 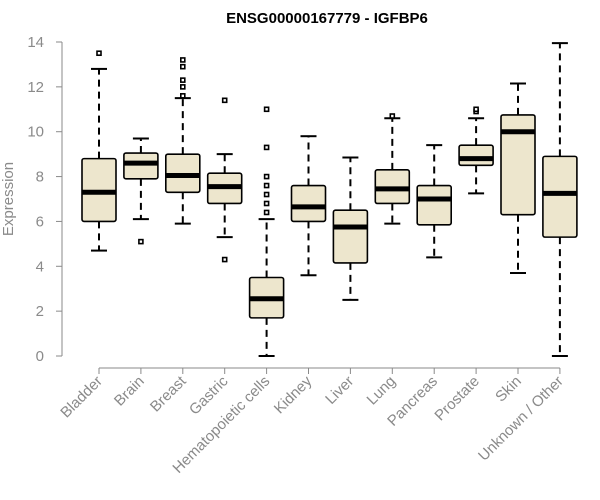 I want to click on box-group-skin, so click(x=518, y=178).